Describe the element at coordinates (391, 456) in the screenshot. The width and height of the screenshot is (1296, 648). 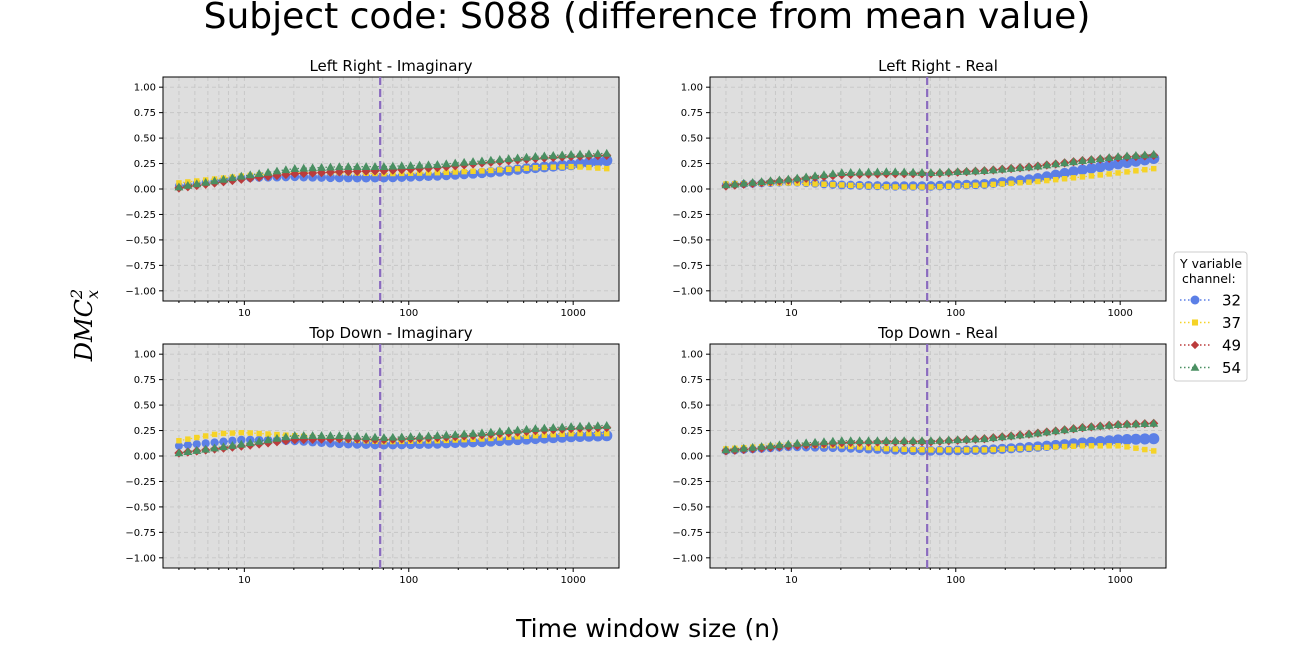
I see `grid` at that location.